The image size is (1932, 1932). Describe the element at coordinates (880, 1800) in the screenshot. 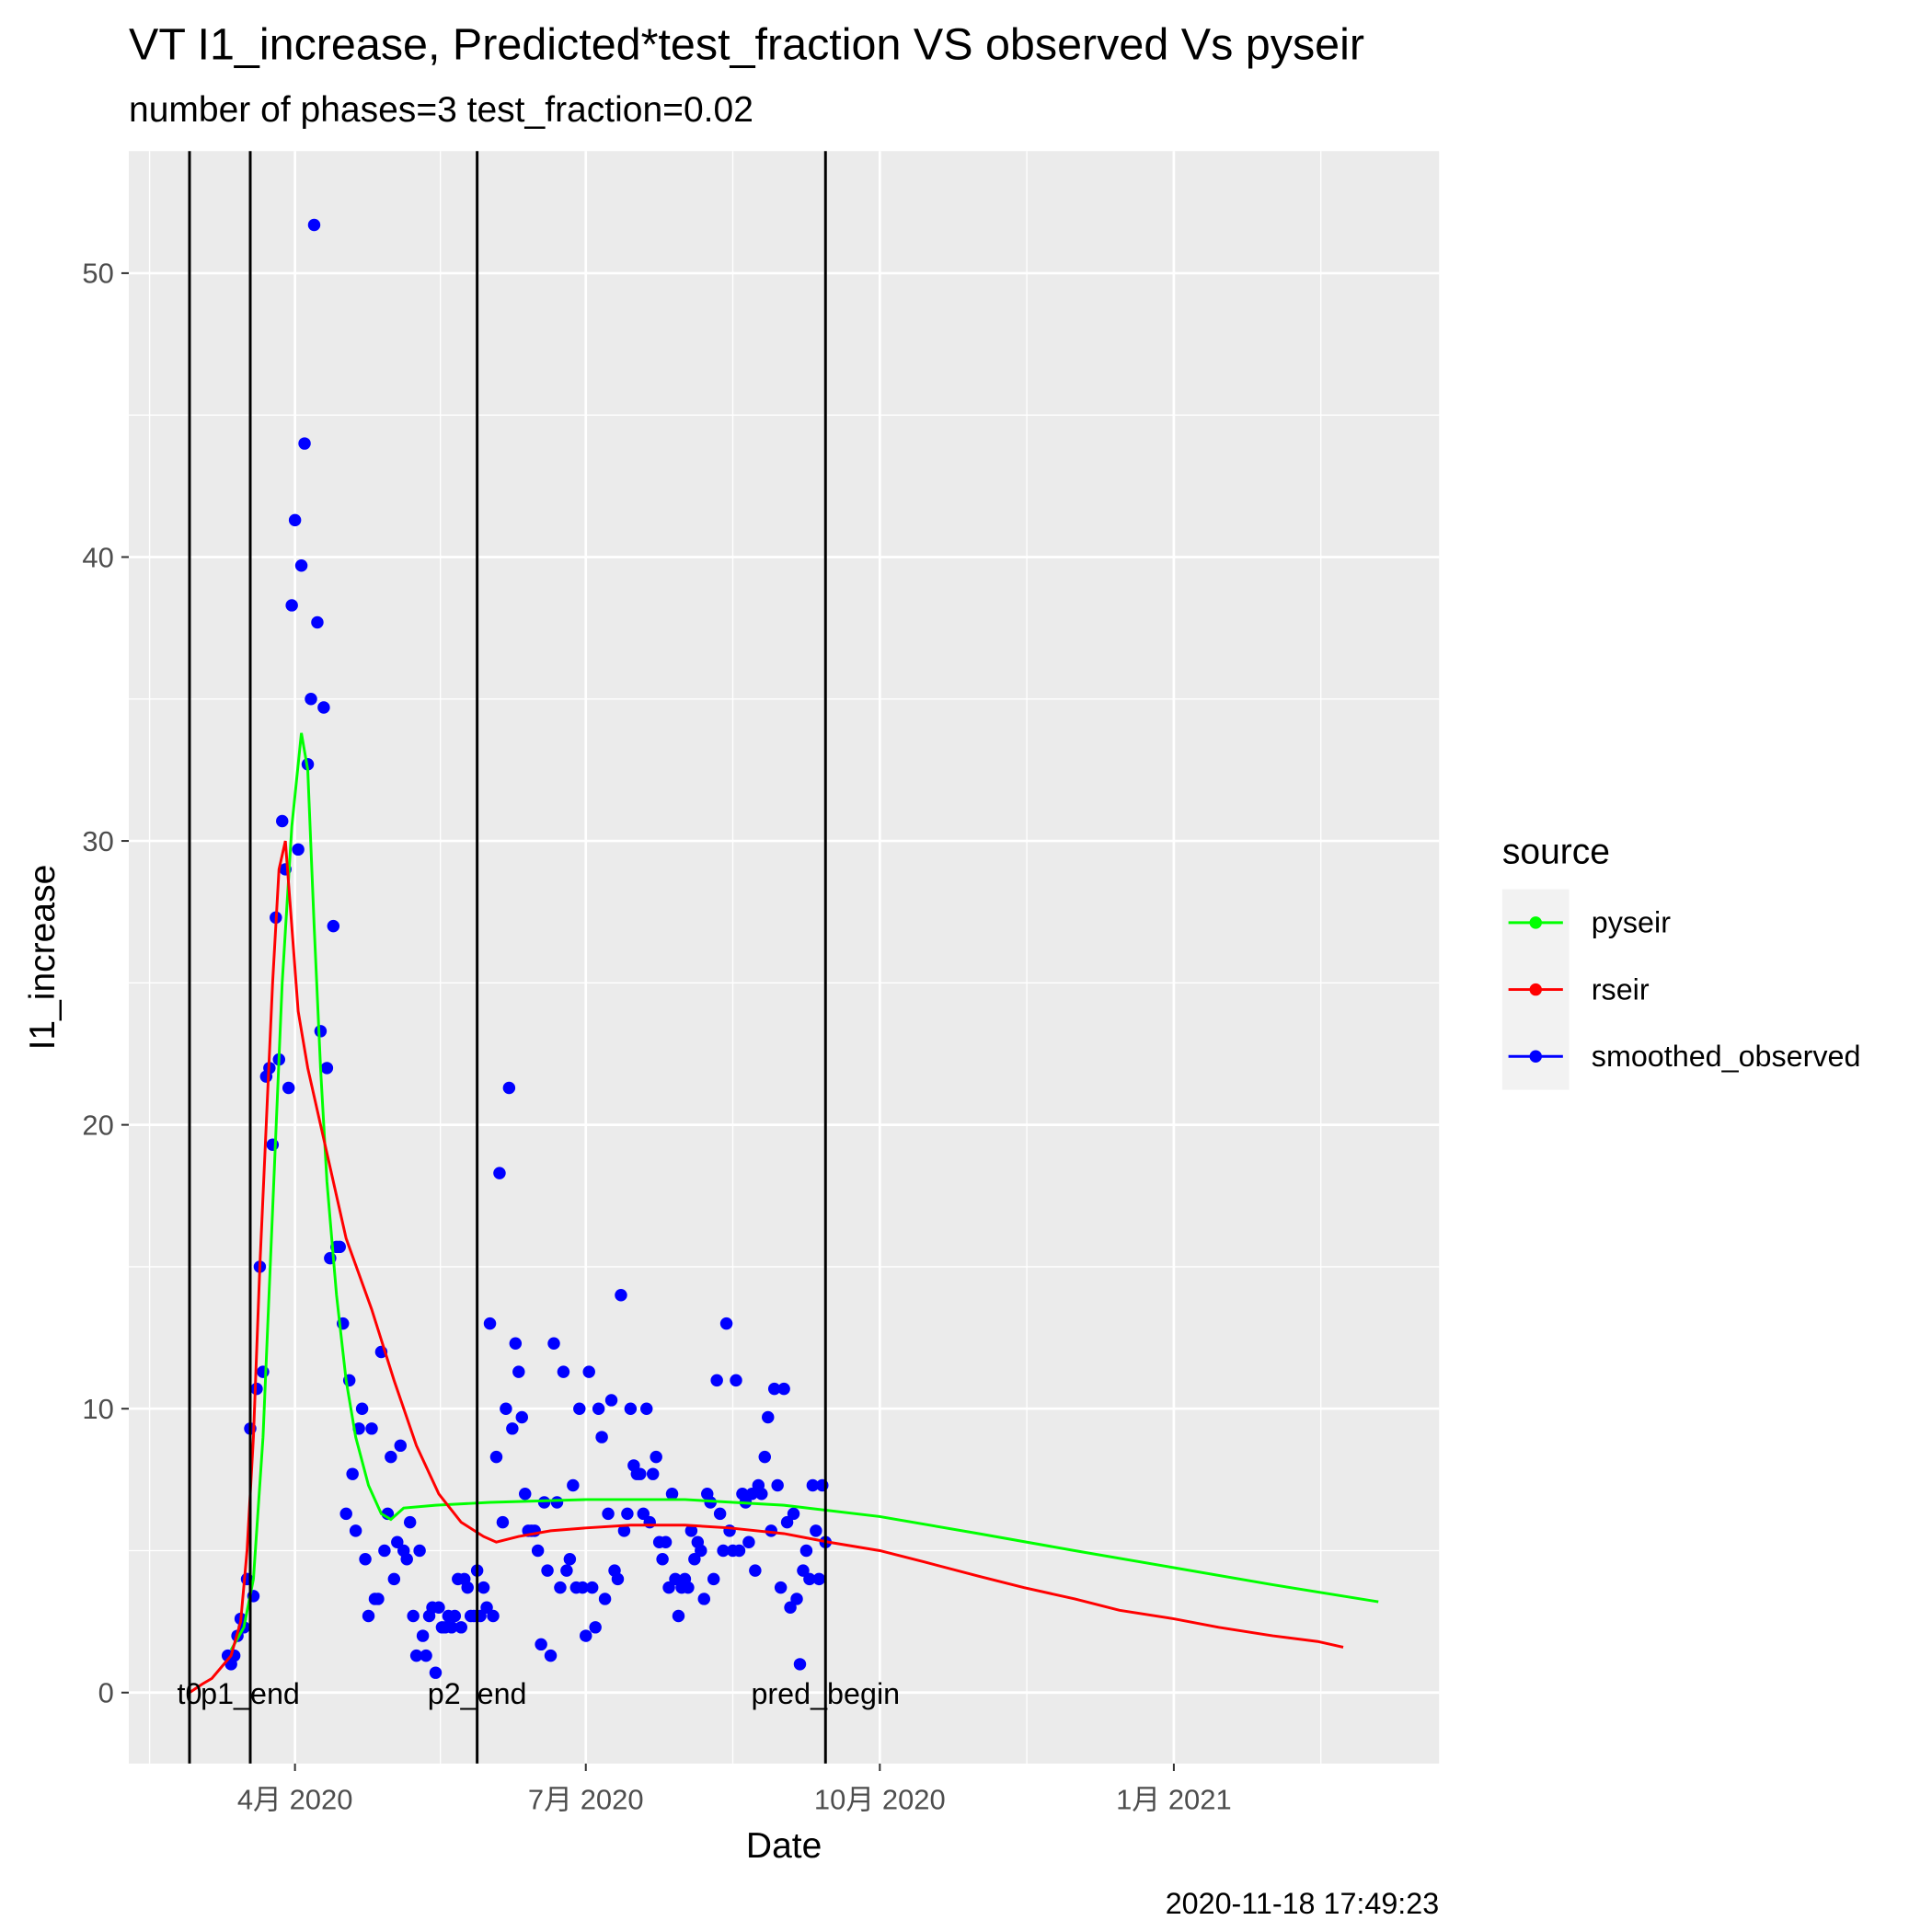

I see `x-tick-label: 10月 2020` at that location.